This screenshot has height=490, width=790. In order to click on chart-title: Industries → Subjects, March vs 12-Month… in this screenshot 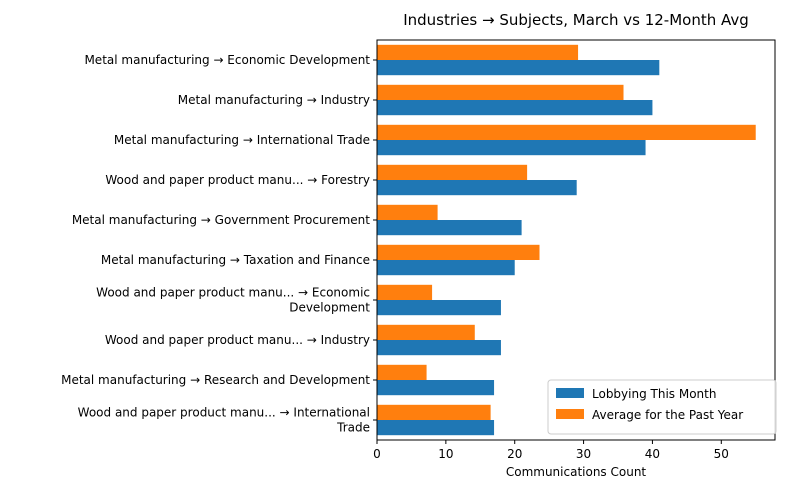, I will do `click(576, 20)`.